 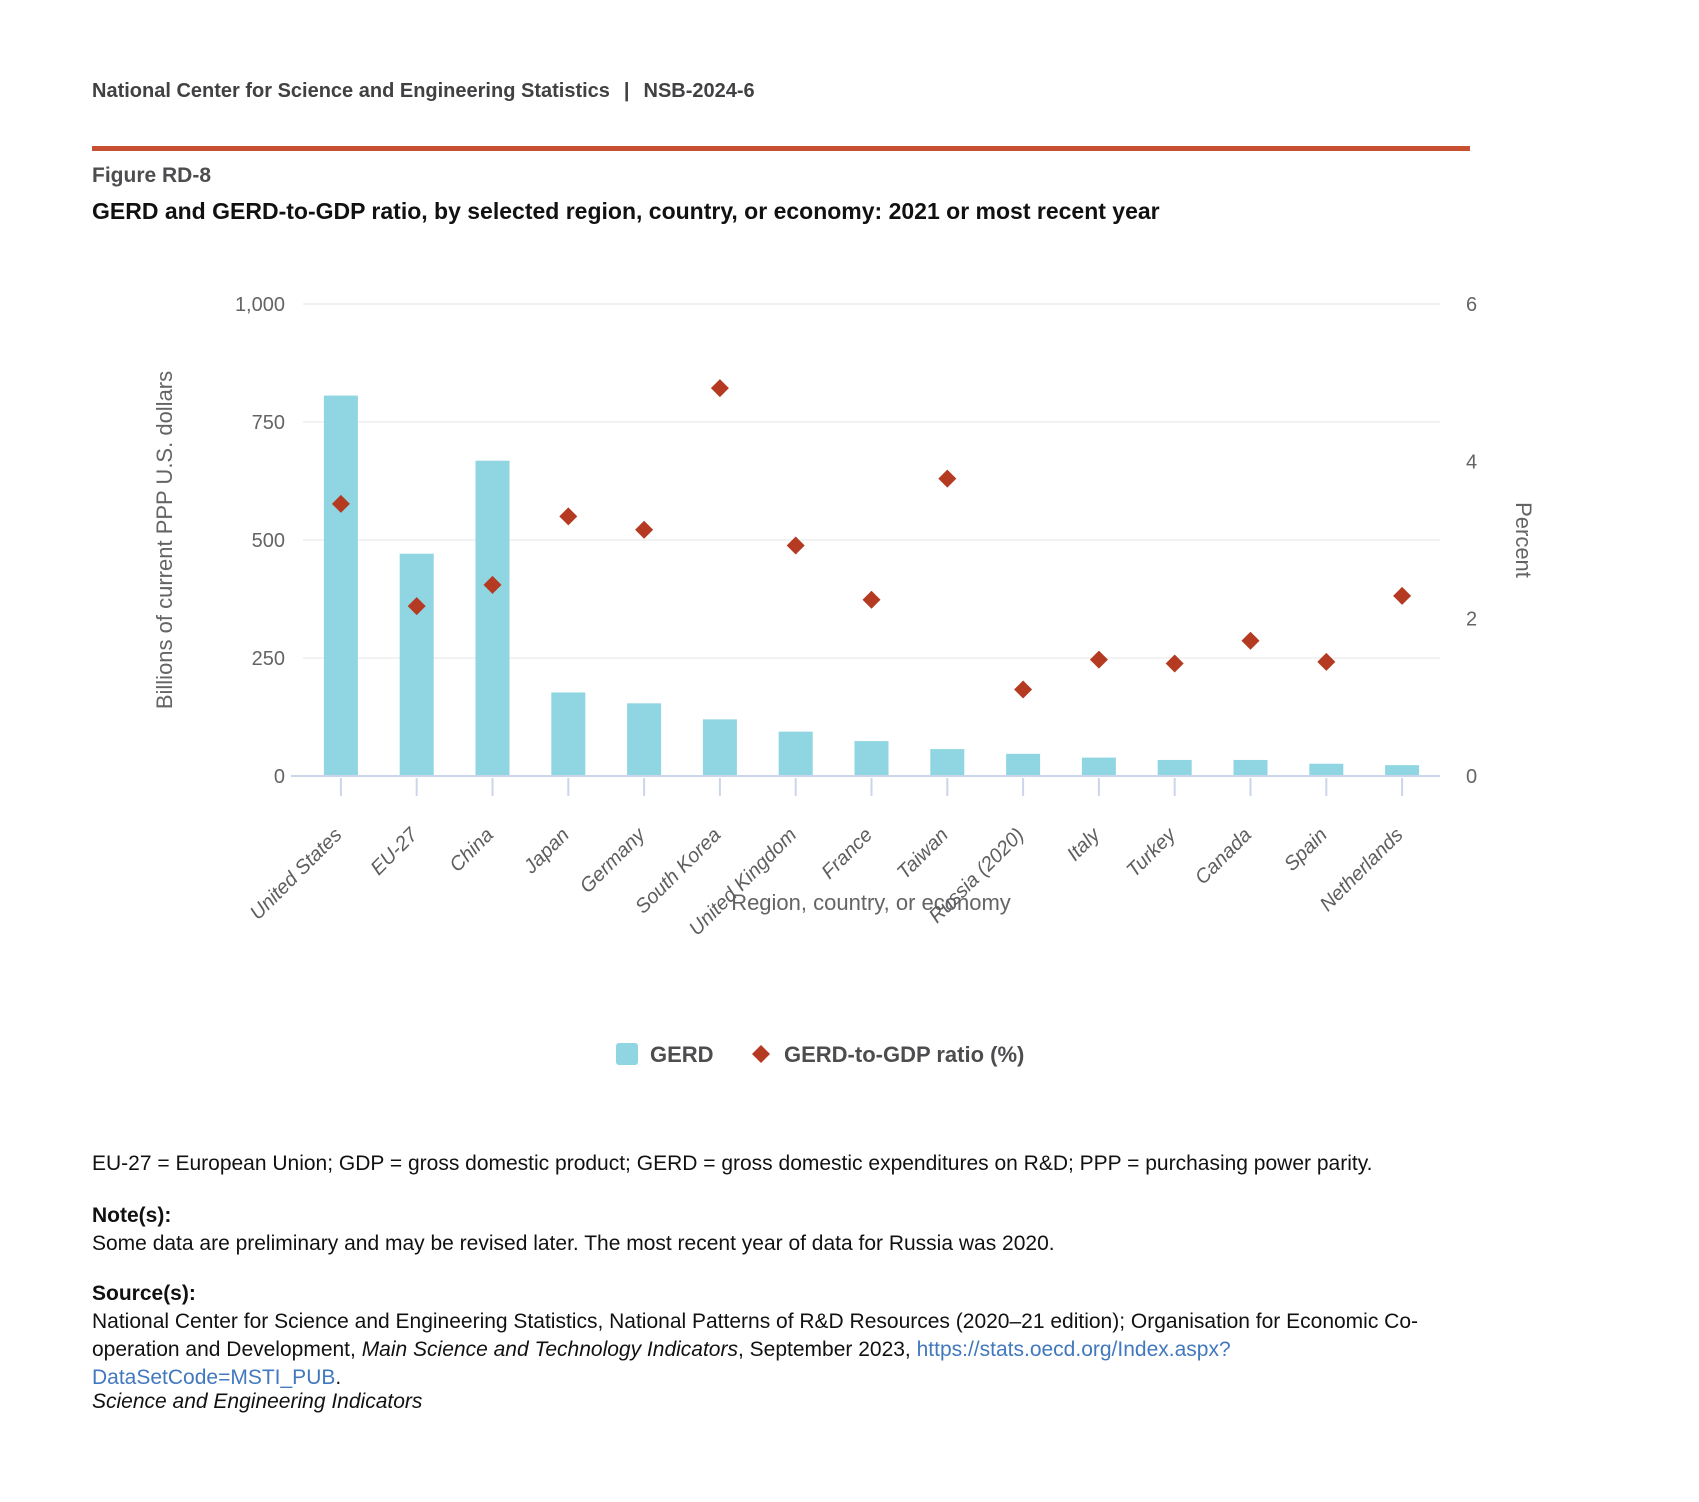 I want to click on left-tick-label-1000: 1,000, so click(x=260, y=305).